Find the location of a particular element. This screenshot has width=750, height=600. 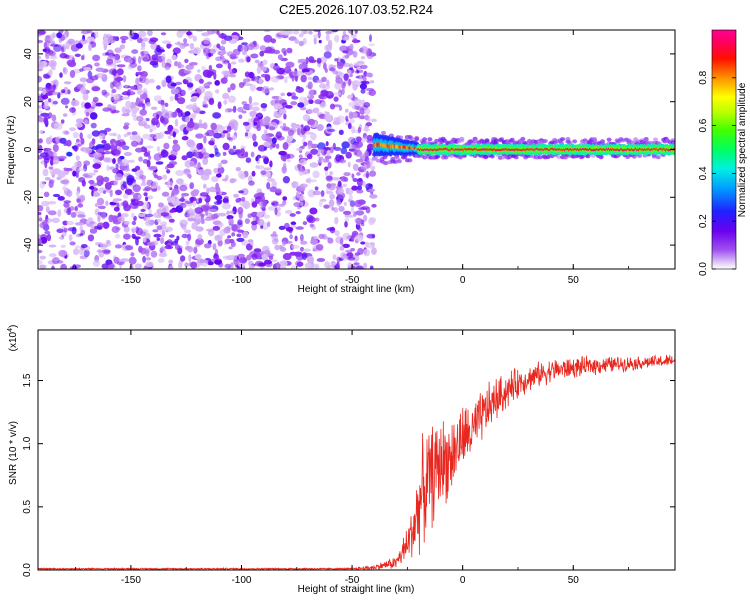

spectrogram-xtick-label: 50 is located at coordinates (574, 280).